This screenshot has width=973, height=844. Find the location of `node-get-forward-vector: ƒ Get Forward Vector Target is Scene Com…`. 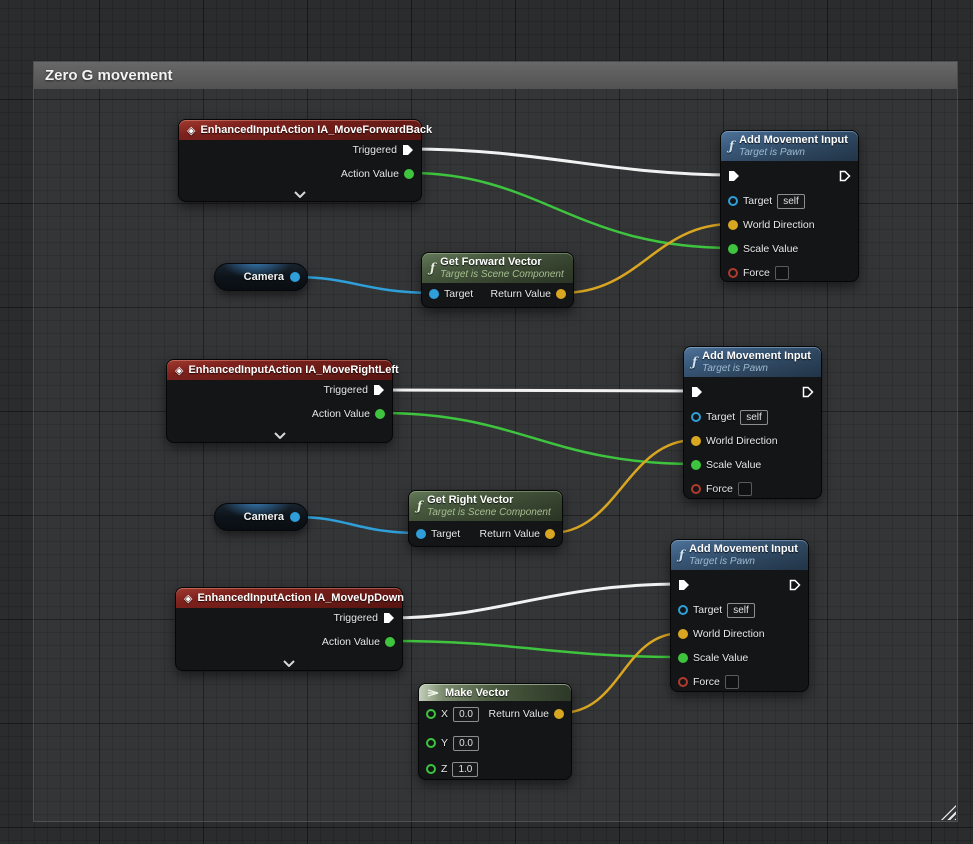

node-get-forward-vector: ƒ Get Forward Vector Target is Scene Com… is located at coordinates (497, 280).